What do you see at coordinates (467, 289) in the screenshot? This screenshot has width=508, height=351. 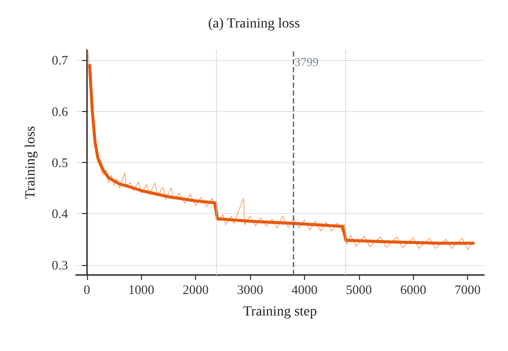 I see `x-tick-label: 7000` at bounding box center [467, 289].